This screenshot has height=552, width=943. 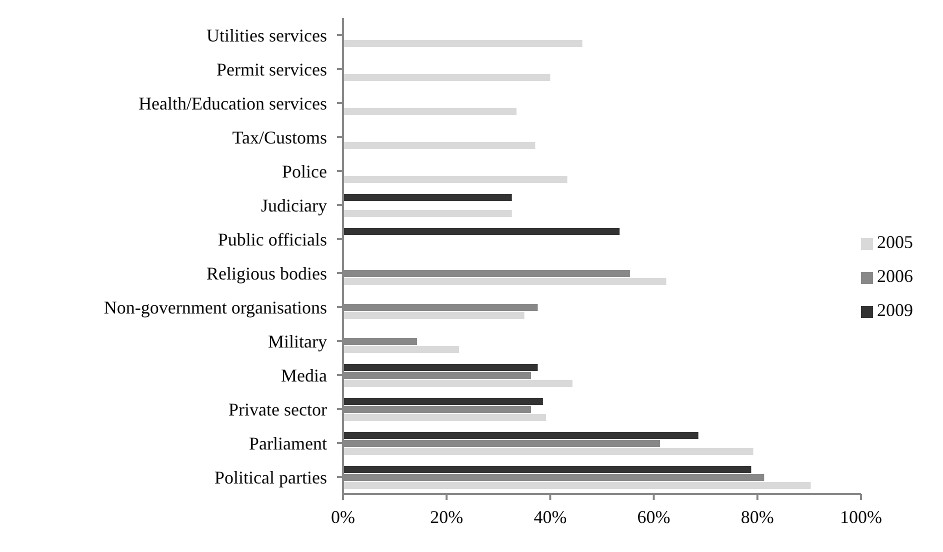 I want to click on x-tick-label: 40%, so click(x=550, y=516).